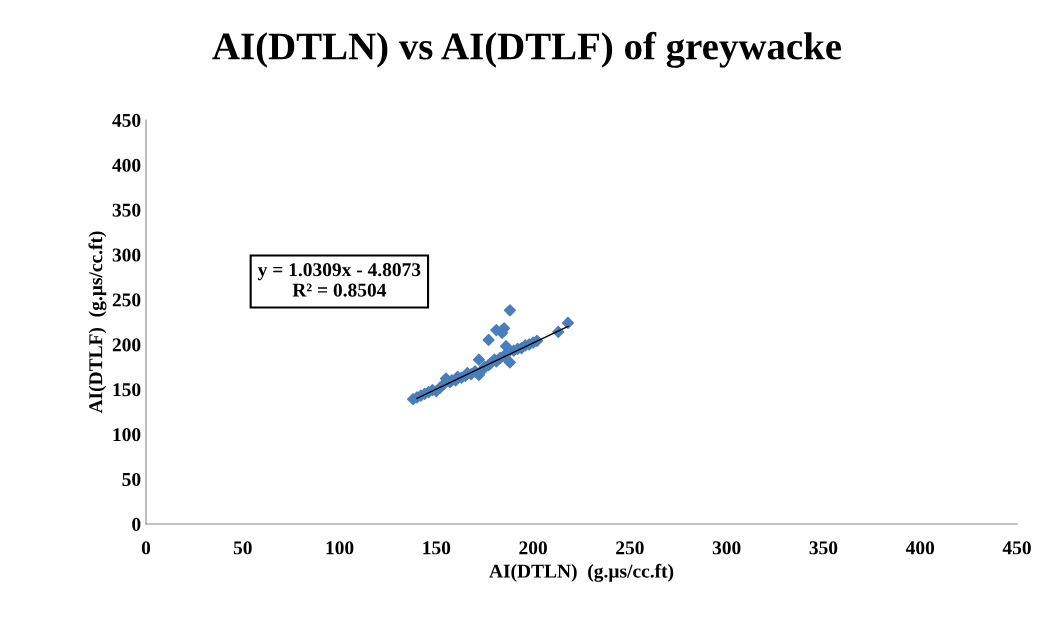 Image resolution: width=1054 pixels, height=637 pixels. I want to click on x-tick-label: 0, so click(146, 548).